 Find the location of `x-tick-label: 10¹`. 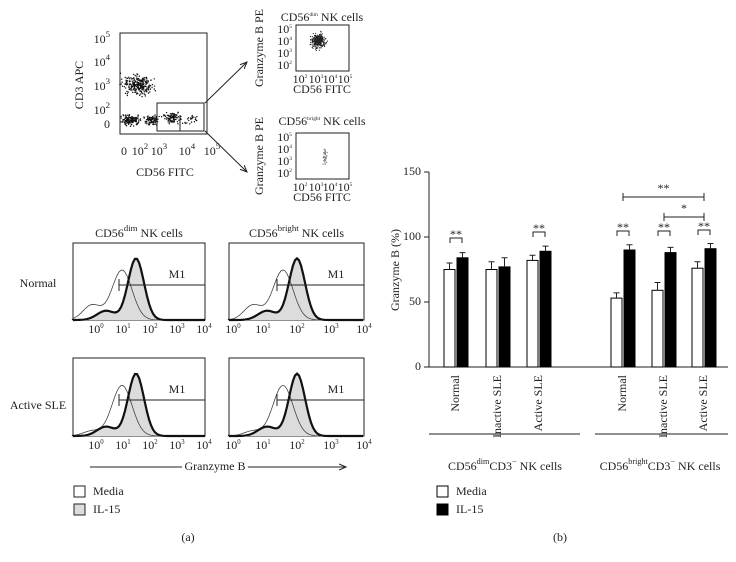

x-tick-label: 10¹ is located at coordinates (122, 329).